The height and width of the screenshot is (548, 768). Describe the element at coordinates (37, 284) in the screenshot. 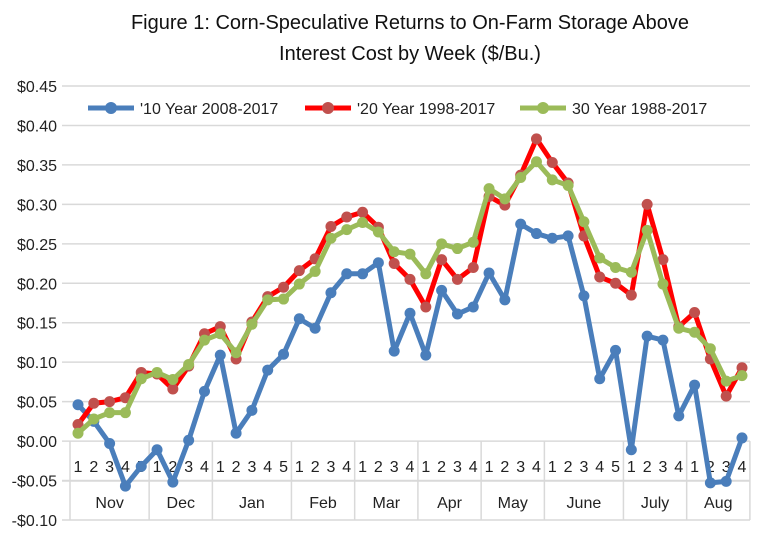

I see `y-tick-label: $0.20` at that location.